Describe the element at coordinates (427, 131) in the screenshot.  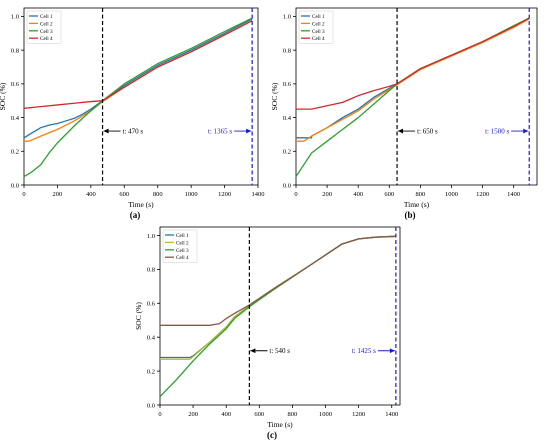
I see `annotation-label-left: t: 650 s` at that location.